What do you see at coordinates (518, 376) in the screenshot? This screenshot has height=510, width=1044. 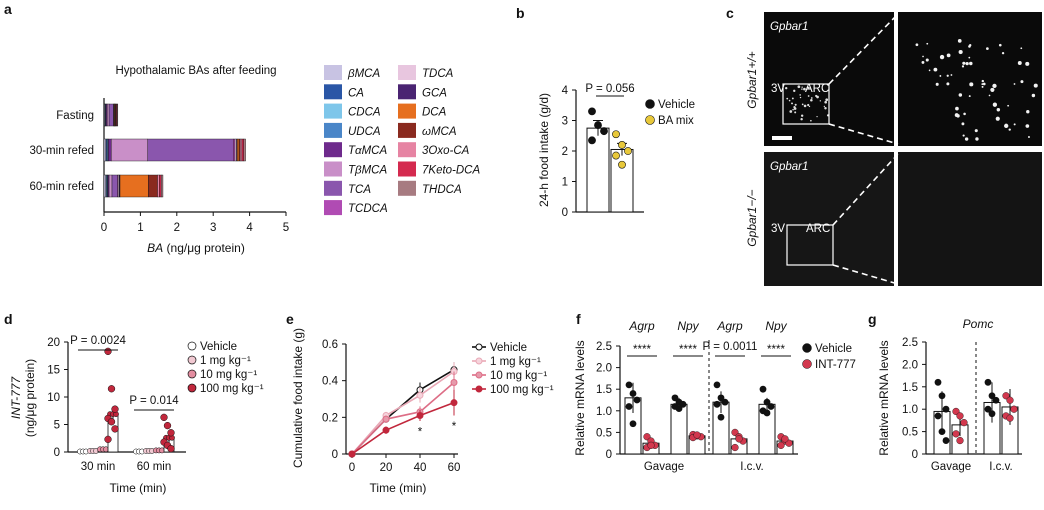 I see `e-legend-label: 10 mg kg⁻¹` at bounding box center [518, 376].